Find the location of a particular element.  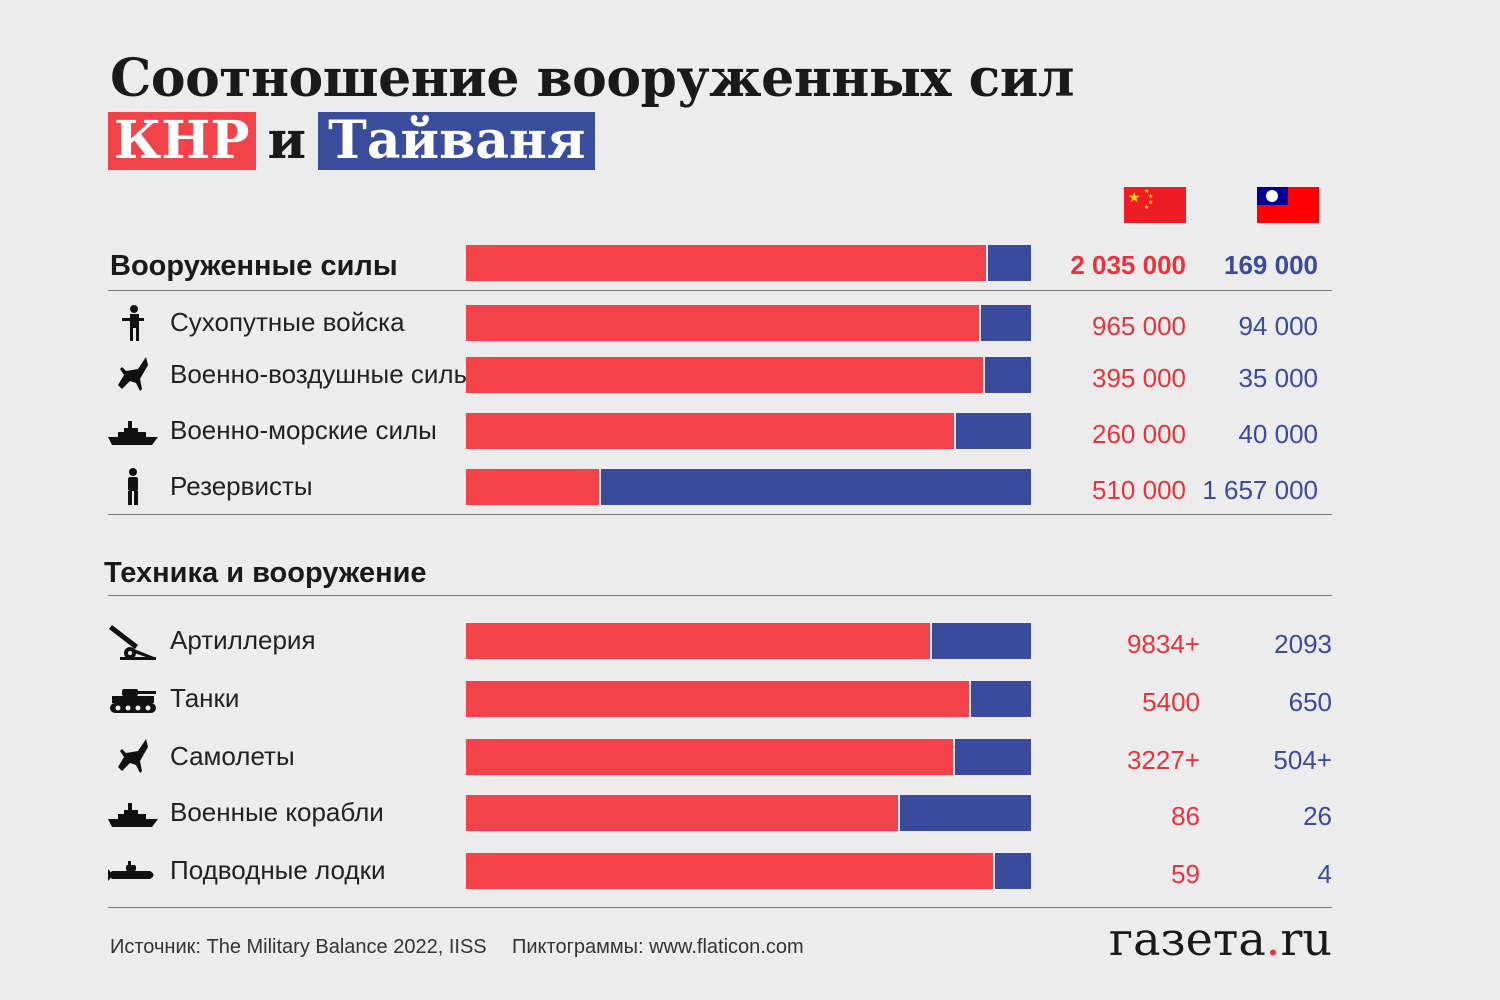

value-prc: 510 000 is located at coordinates (1139, 490).